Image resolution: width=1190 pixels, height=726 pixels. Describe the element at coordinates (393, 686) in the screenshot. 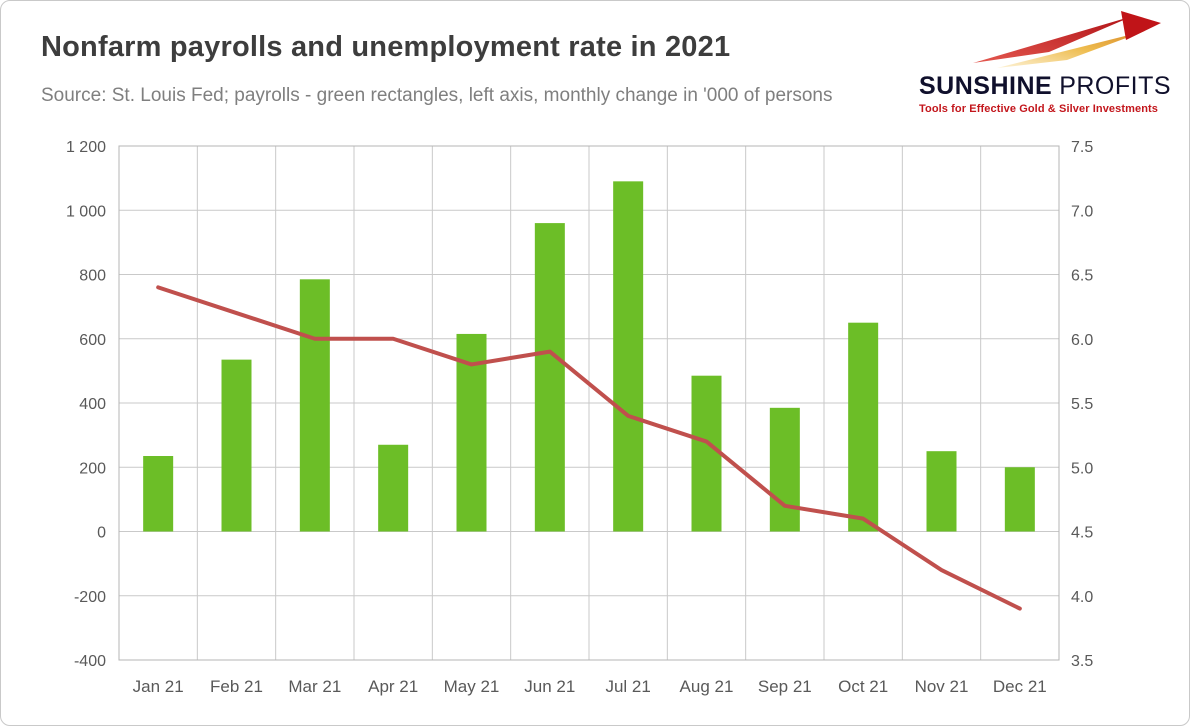

I see `x-axis-label: Apr 21` at that location.